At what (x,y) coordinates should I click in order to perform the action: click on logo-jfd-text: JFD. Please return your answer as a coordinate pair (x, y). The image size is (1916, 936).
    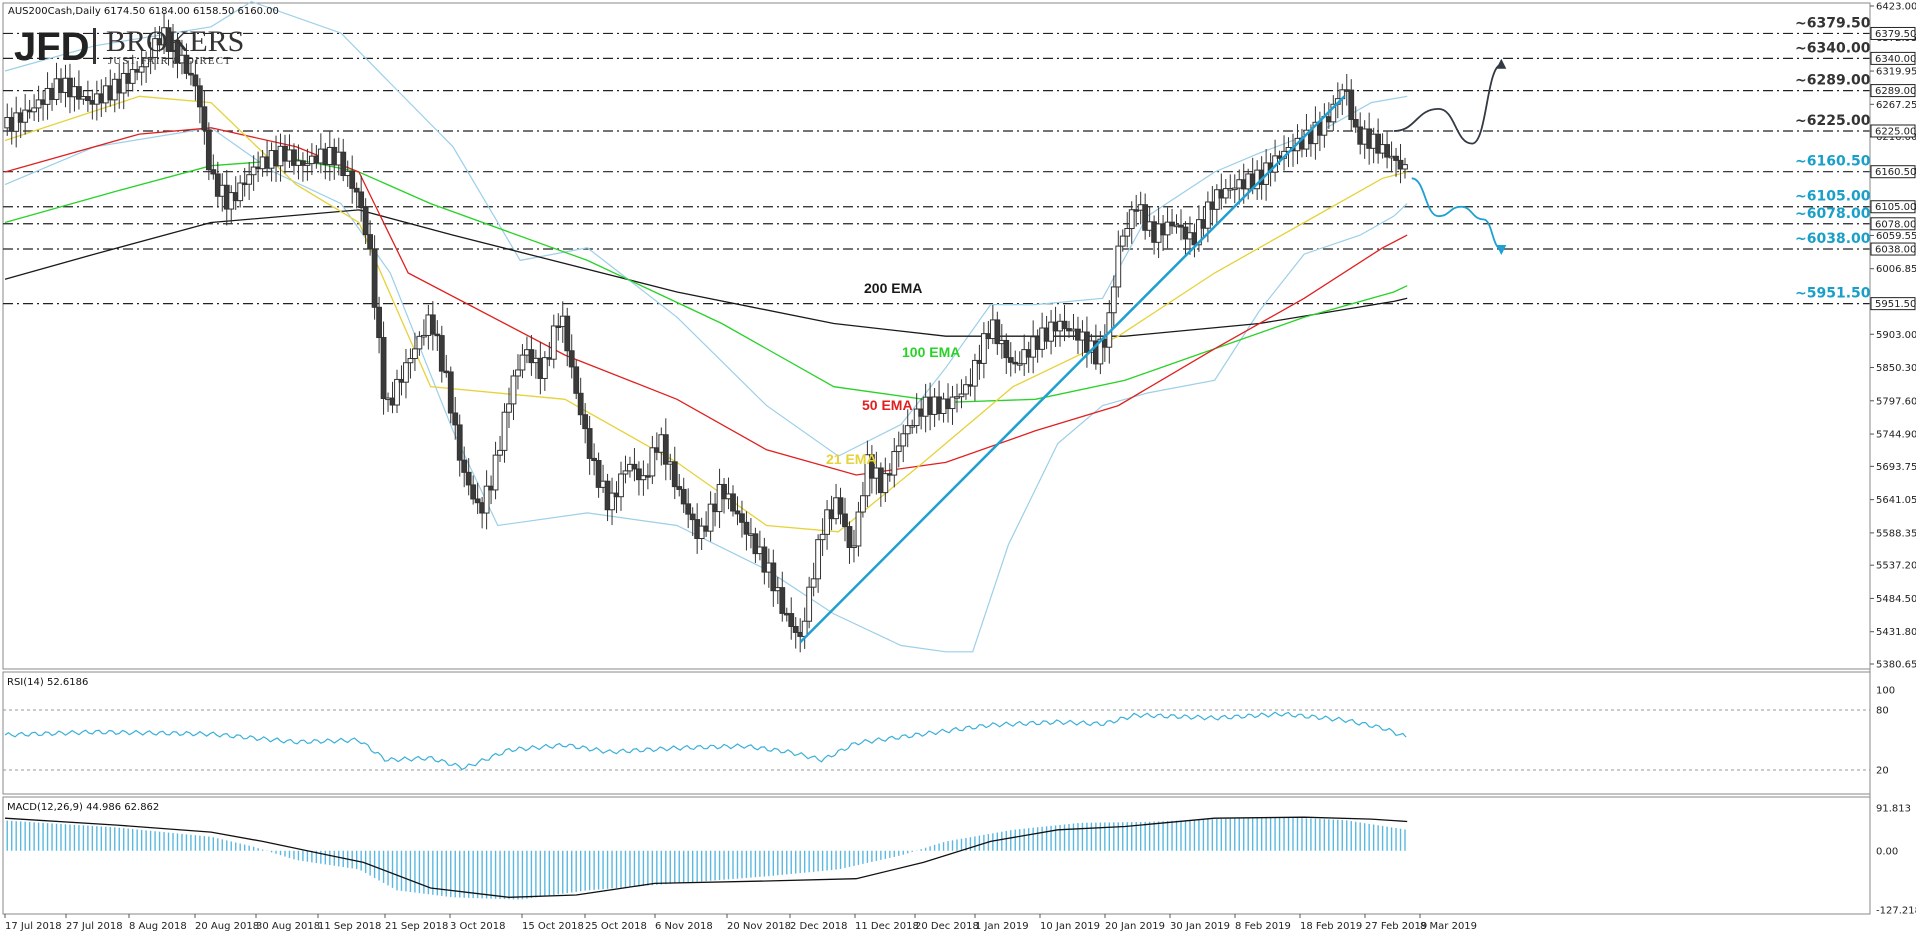
    Looking at the image, I should click on (52, 47).